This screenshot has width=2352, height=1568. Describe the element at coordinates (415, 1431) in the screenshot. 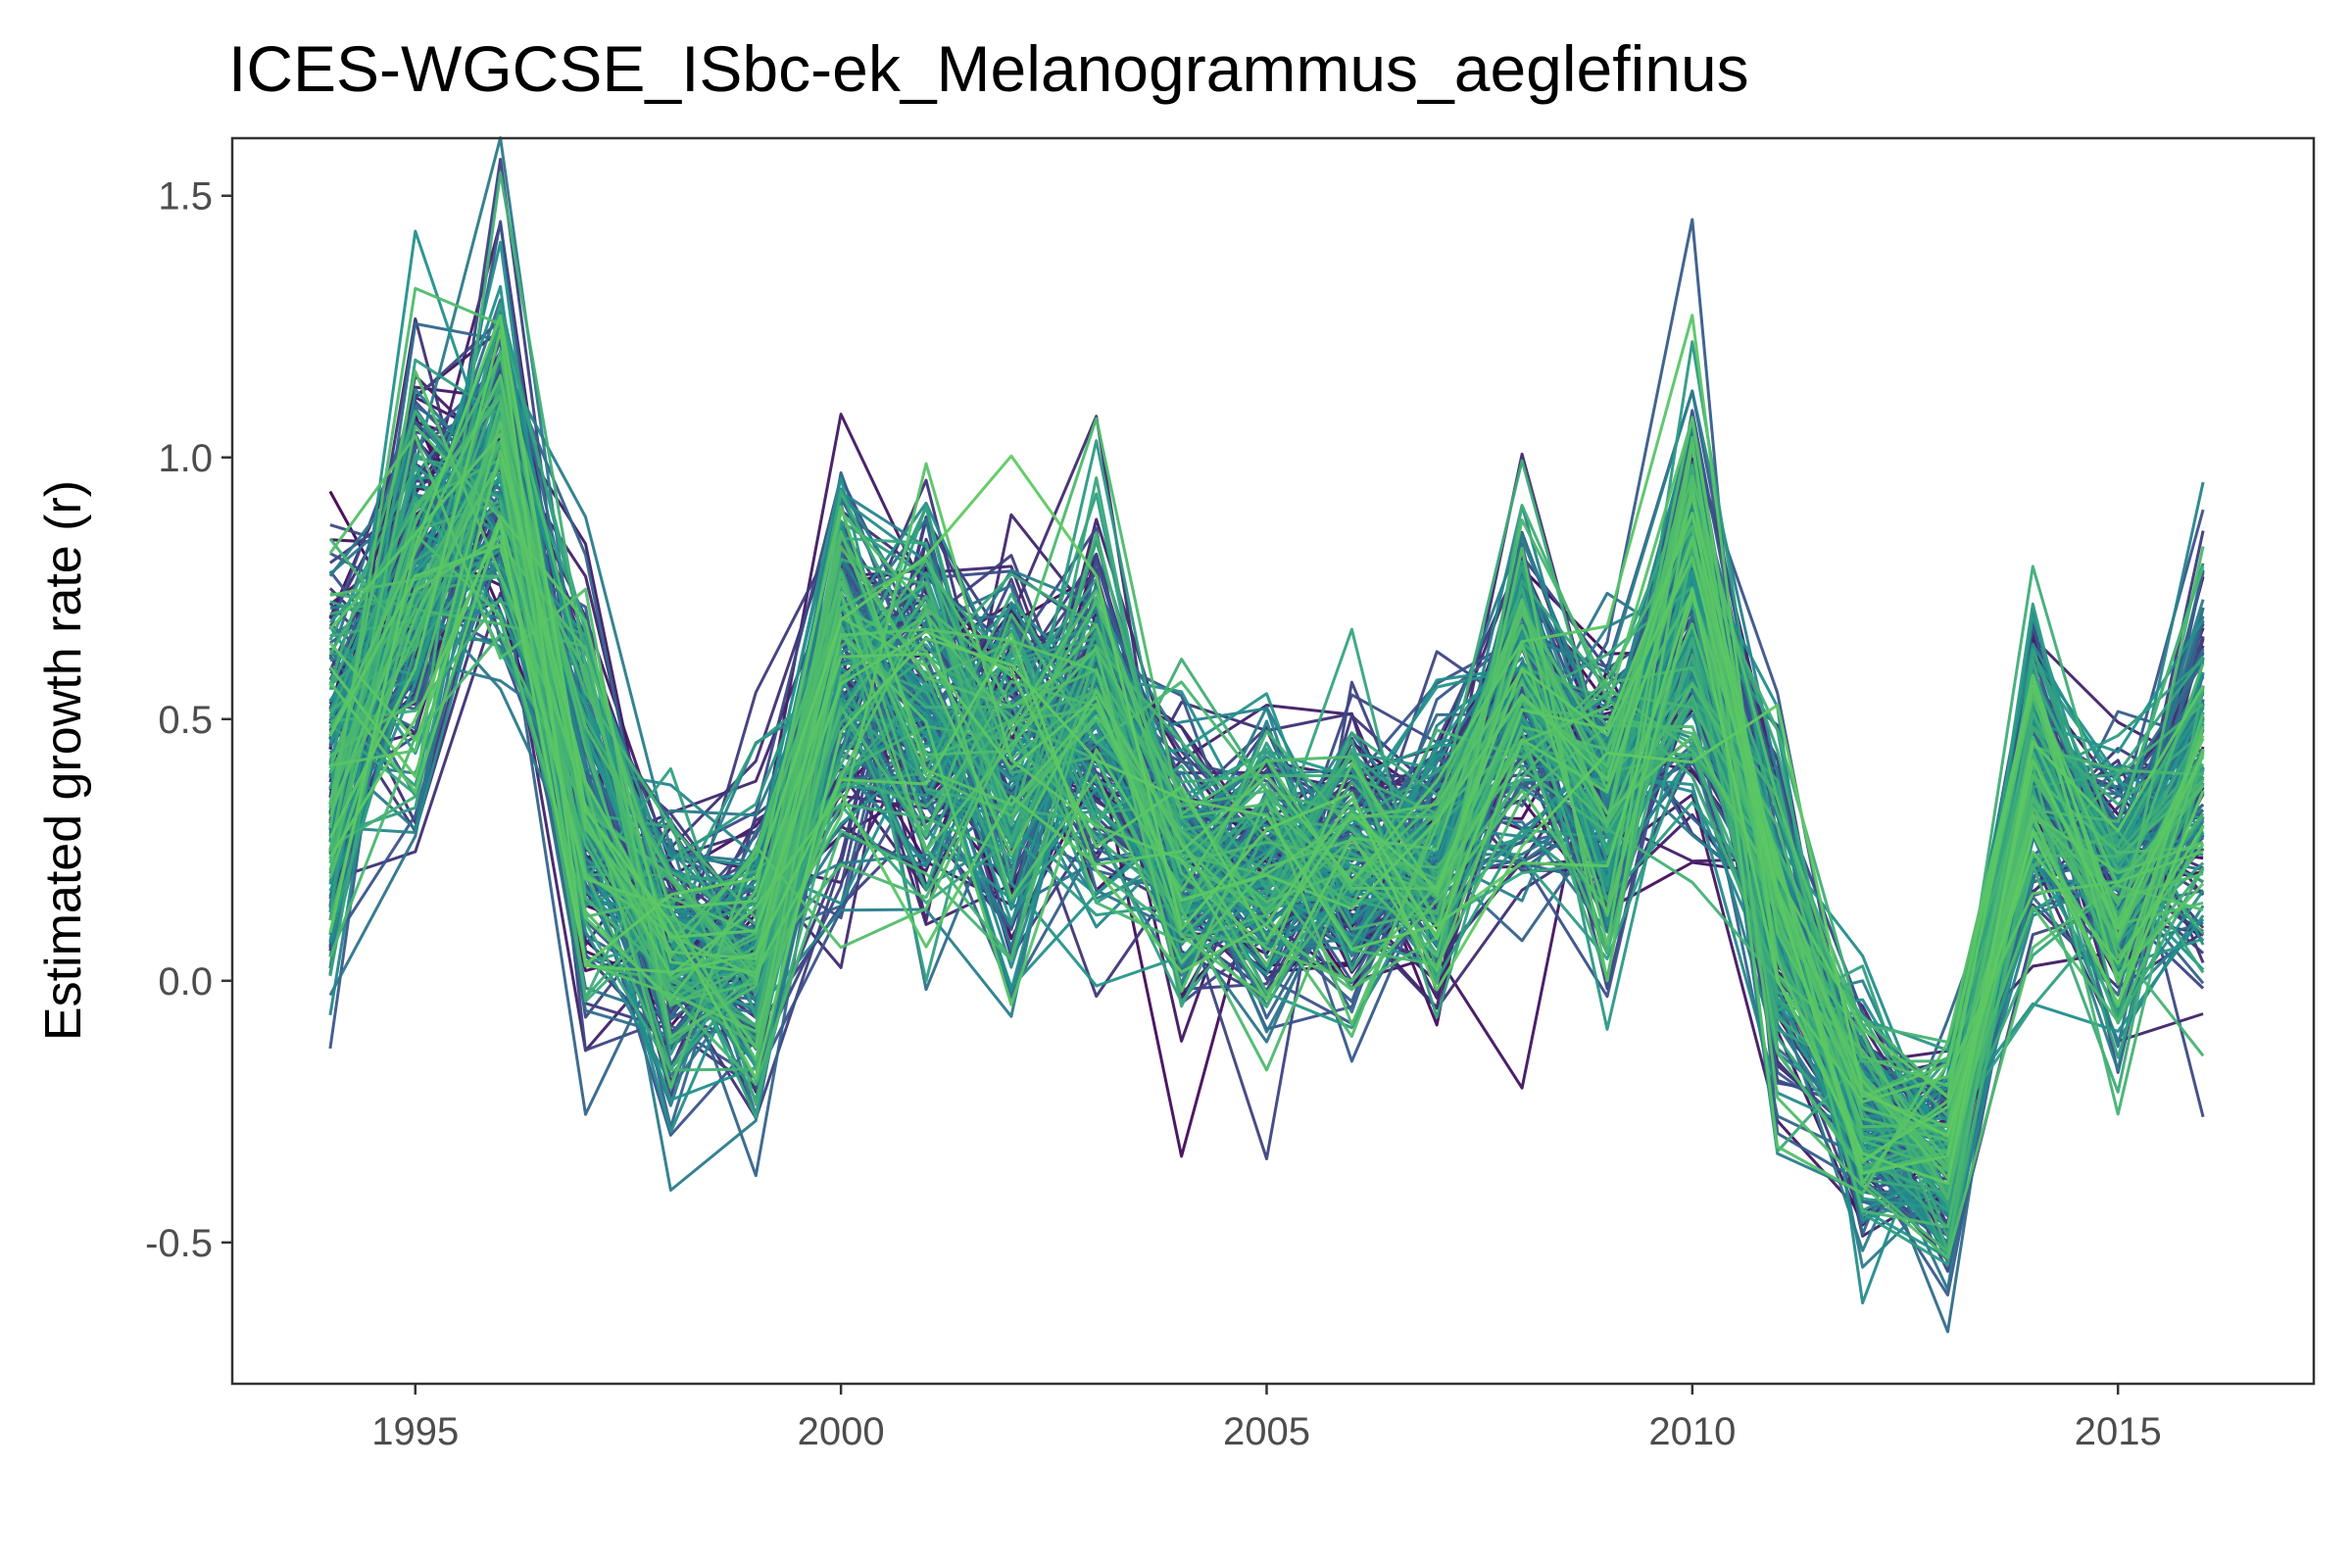

I see `x-tick-label: 1995` at that location.